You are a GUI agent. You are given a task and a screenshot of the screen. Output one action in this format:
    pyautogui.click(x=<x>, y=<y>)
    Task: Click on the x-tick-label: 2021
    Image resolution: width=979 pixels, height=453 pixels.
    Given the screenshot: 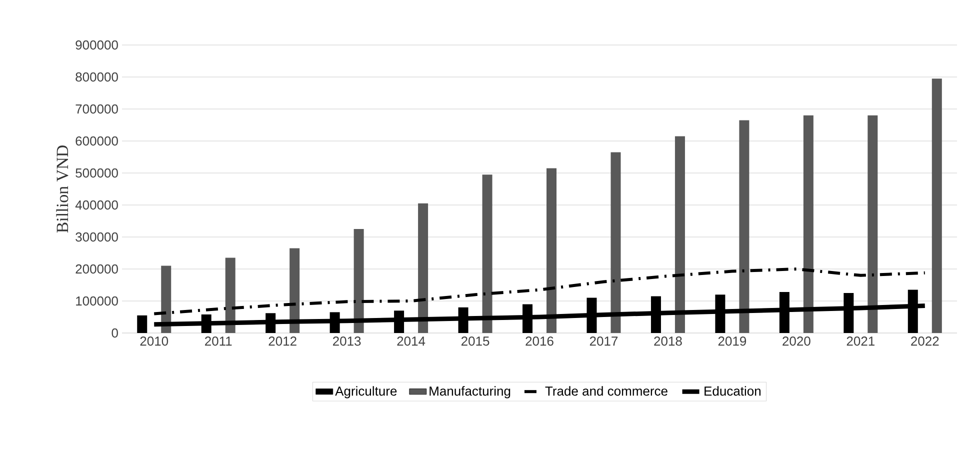 What is the action you would take?
    pyautogui.click(x=860, y=341)
    